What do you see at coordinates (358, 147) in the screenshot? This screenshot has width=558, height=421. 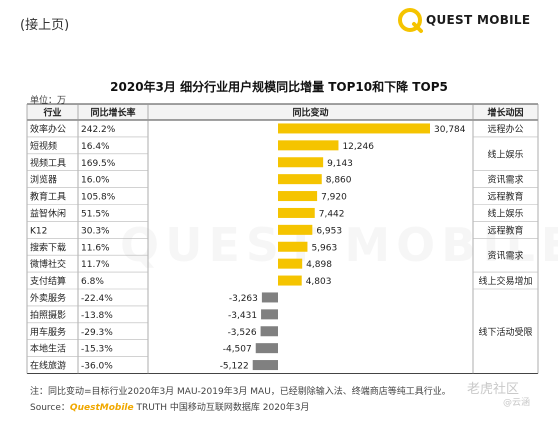 I see `bar-value-label: 12,246` at bounding box center [358, 147].